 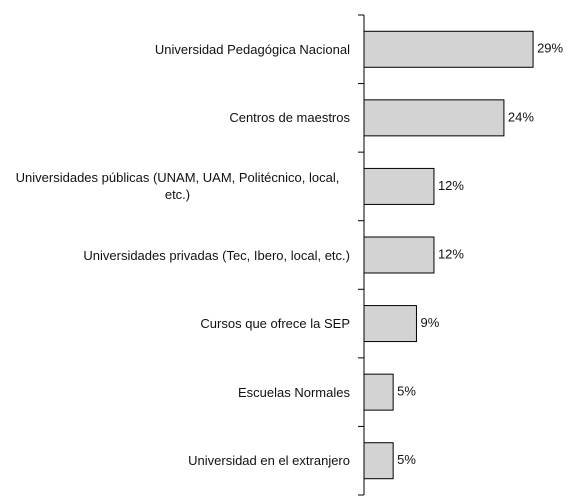 I want to click on category-label-box: Universidad Pedagógica Nacional, so click(x=177, y=49).